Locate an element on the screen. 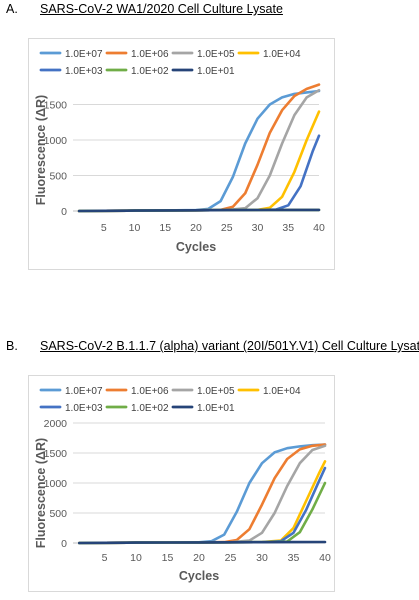 The width and height of the screenshot is (419, 600). chart-a-x-tick-label: 20 is located at coordinates (196, 228).